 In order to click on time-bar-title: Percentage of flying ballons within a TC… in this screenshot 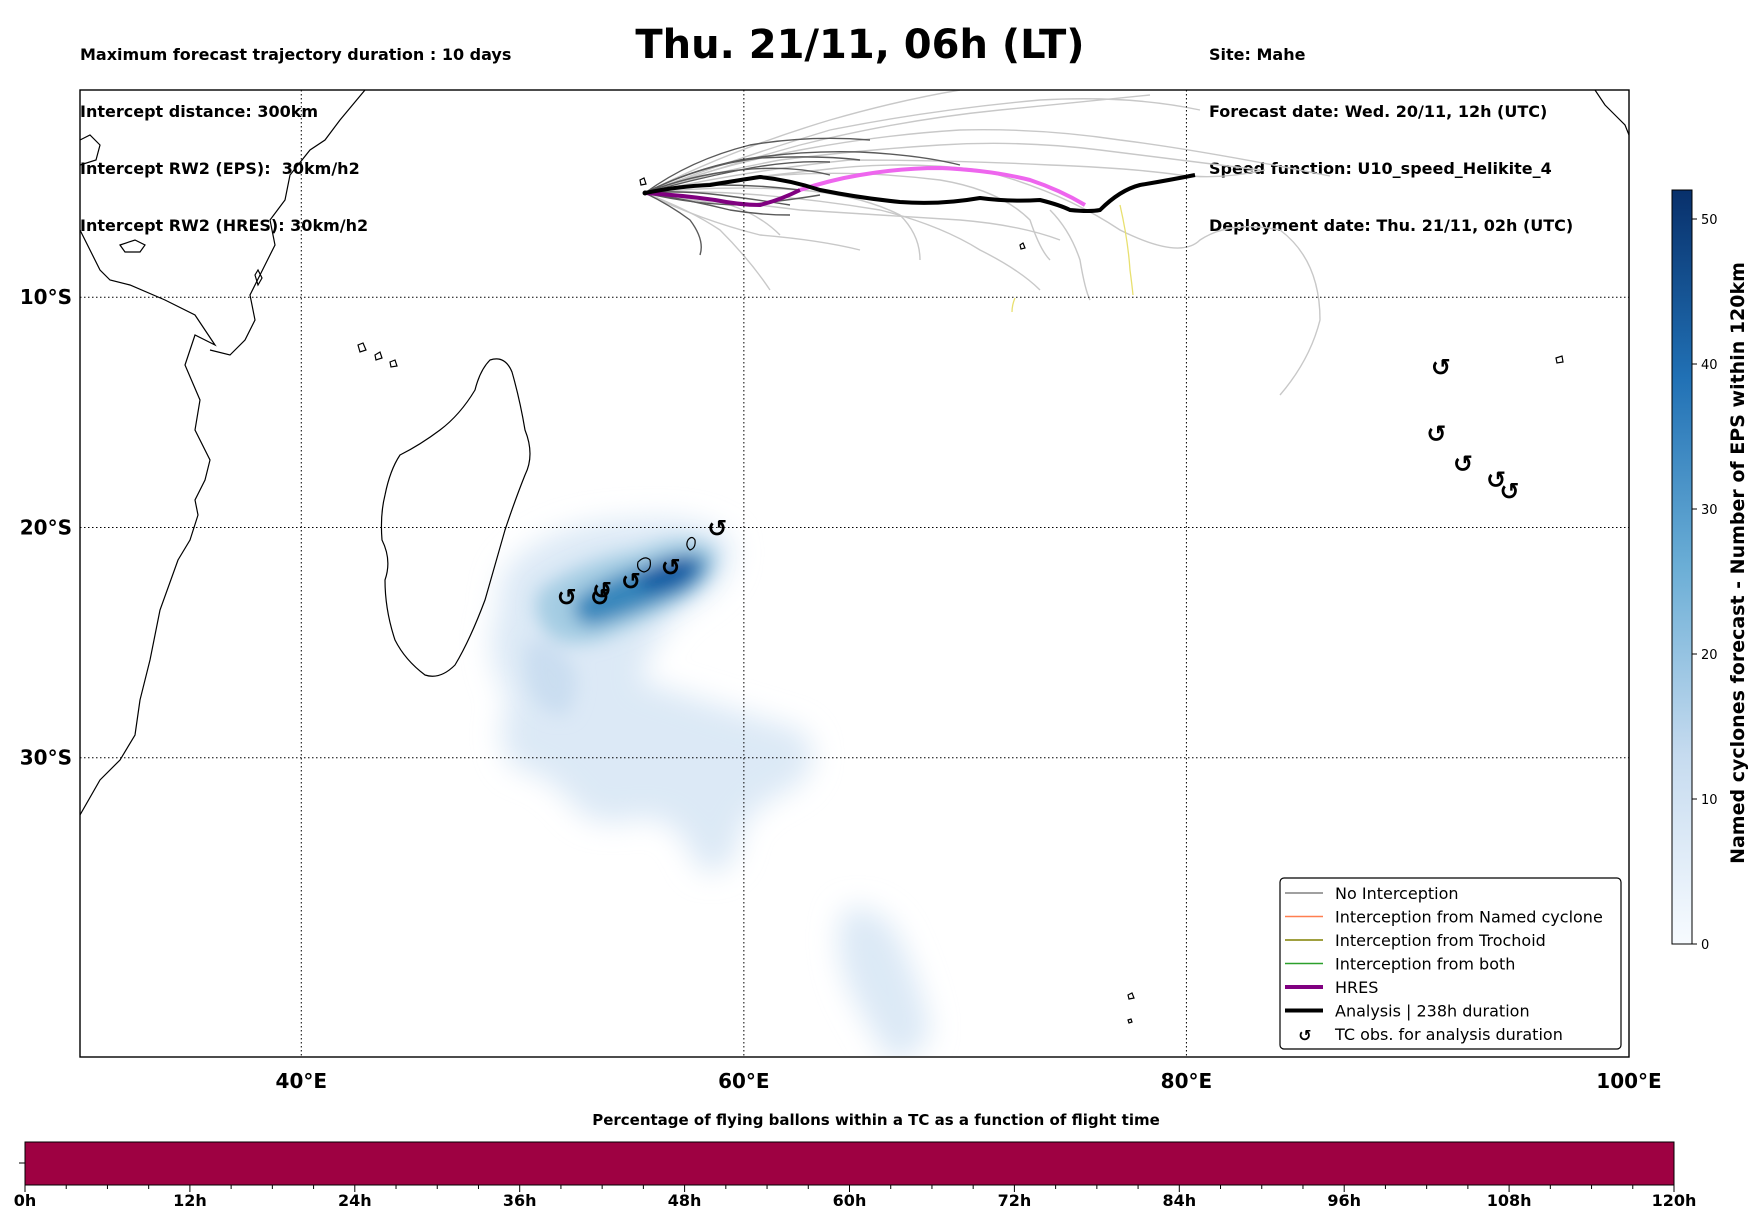, I will do `click(876, 1120)`.